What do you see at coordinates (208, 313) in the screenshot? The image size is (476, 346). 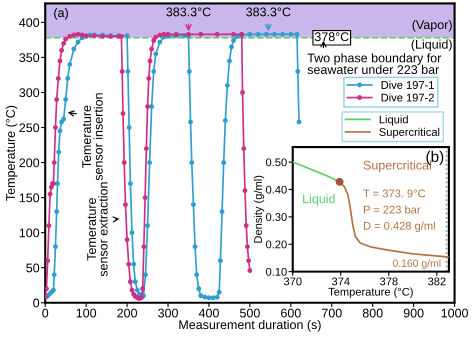 I see `x-tick-label: 400` at bounding box center [208, 313].